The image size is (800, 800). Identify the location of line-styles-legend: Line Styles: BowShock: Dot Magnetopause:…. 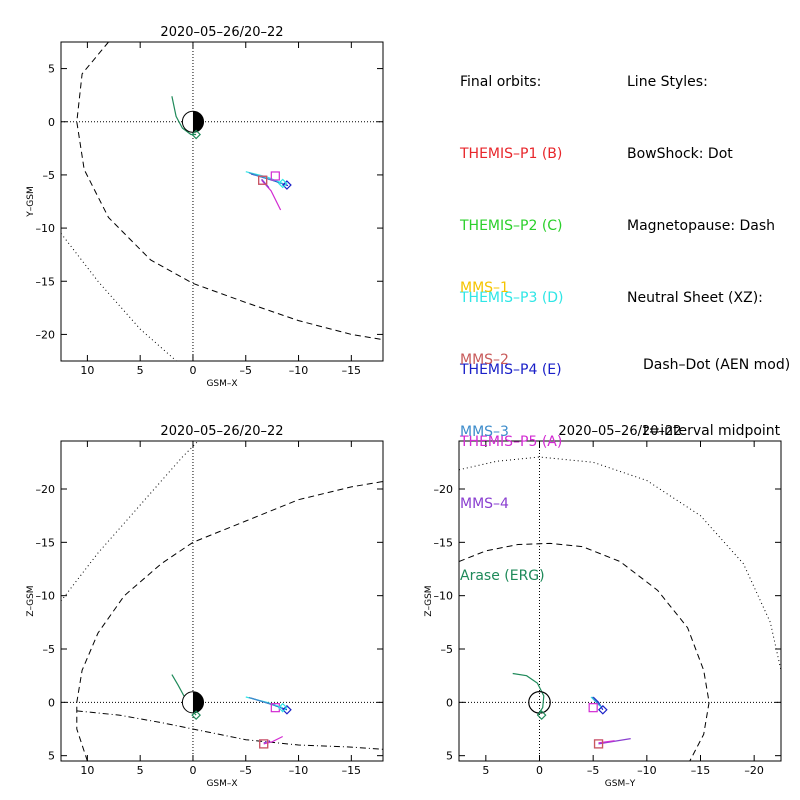
(708, 243).